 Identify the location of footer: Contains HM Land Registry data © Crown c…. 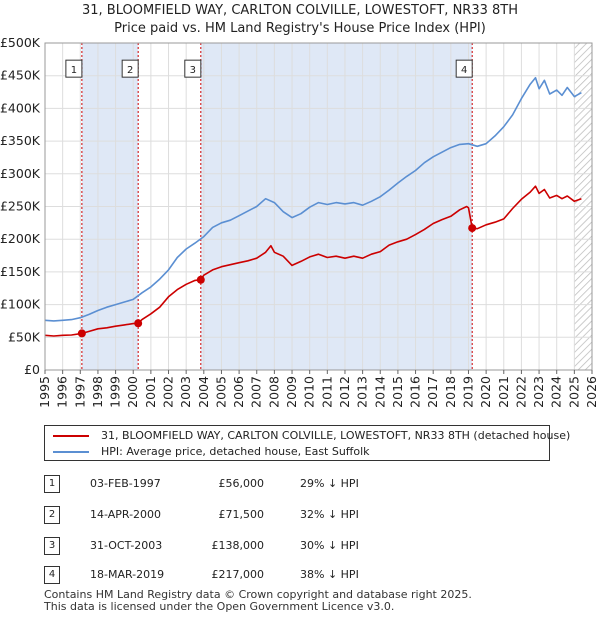
(258, 601).